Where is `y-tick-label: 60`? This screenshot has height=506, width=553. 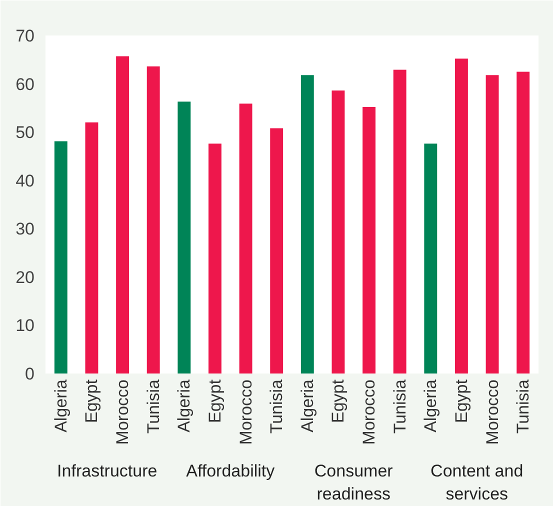
y-tick-label: 60 is located at coordinates (25, 84).